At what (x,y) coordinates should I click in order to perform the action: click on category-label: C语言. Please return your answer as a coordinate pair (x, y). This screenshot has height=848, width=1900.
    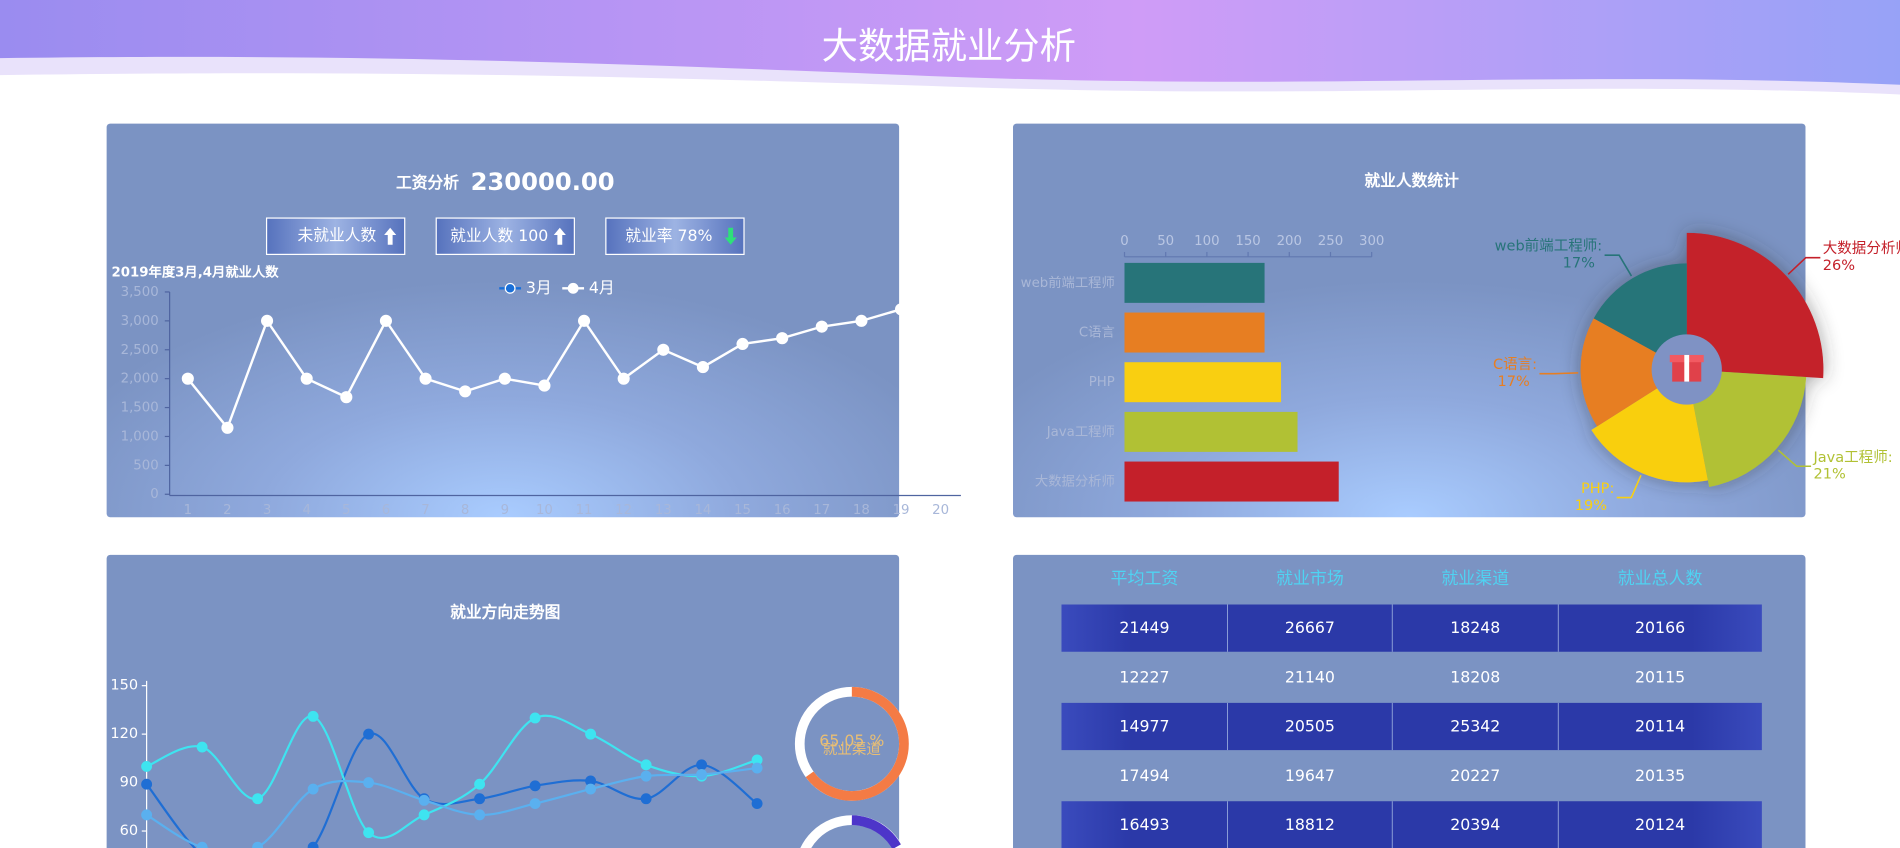
    Looking at the image, I should click on (1097, 333).